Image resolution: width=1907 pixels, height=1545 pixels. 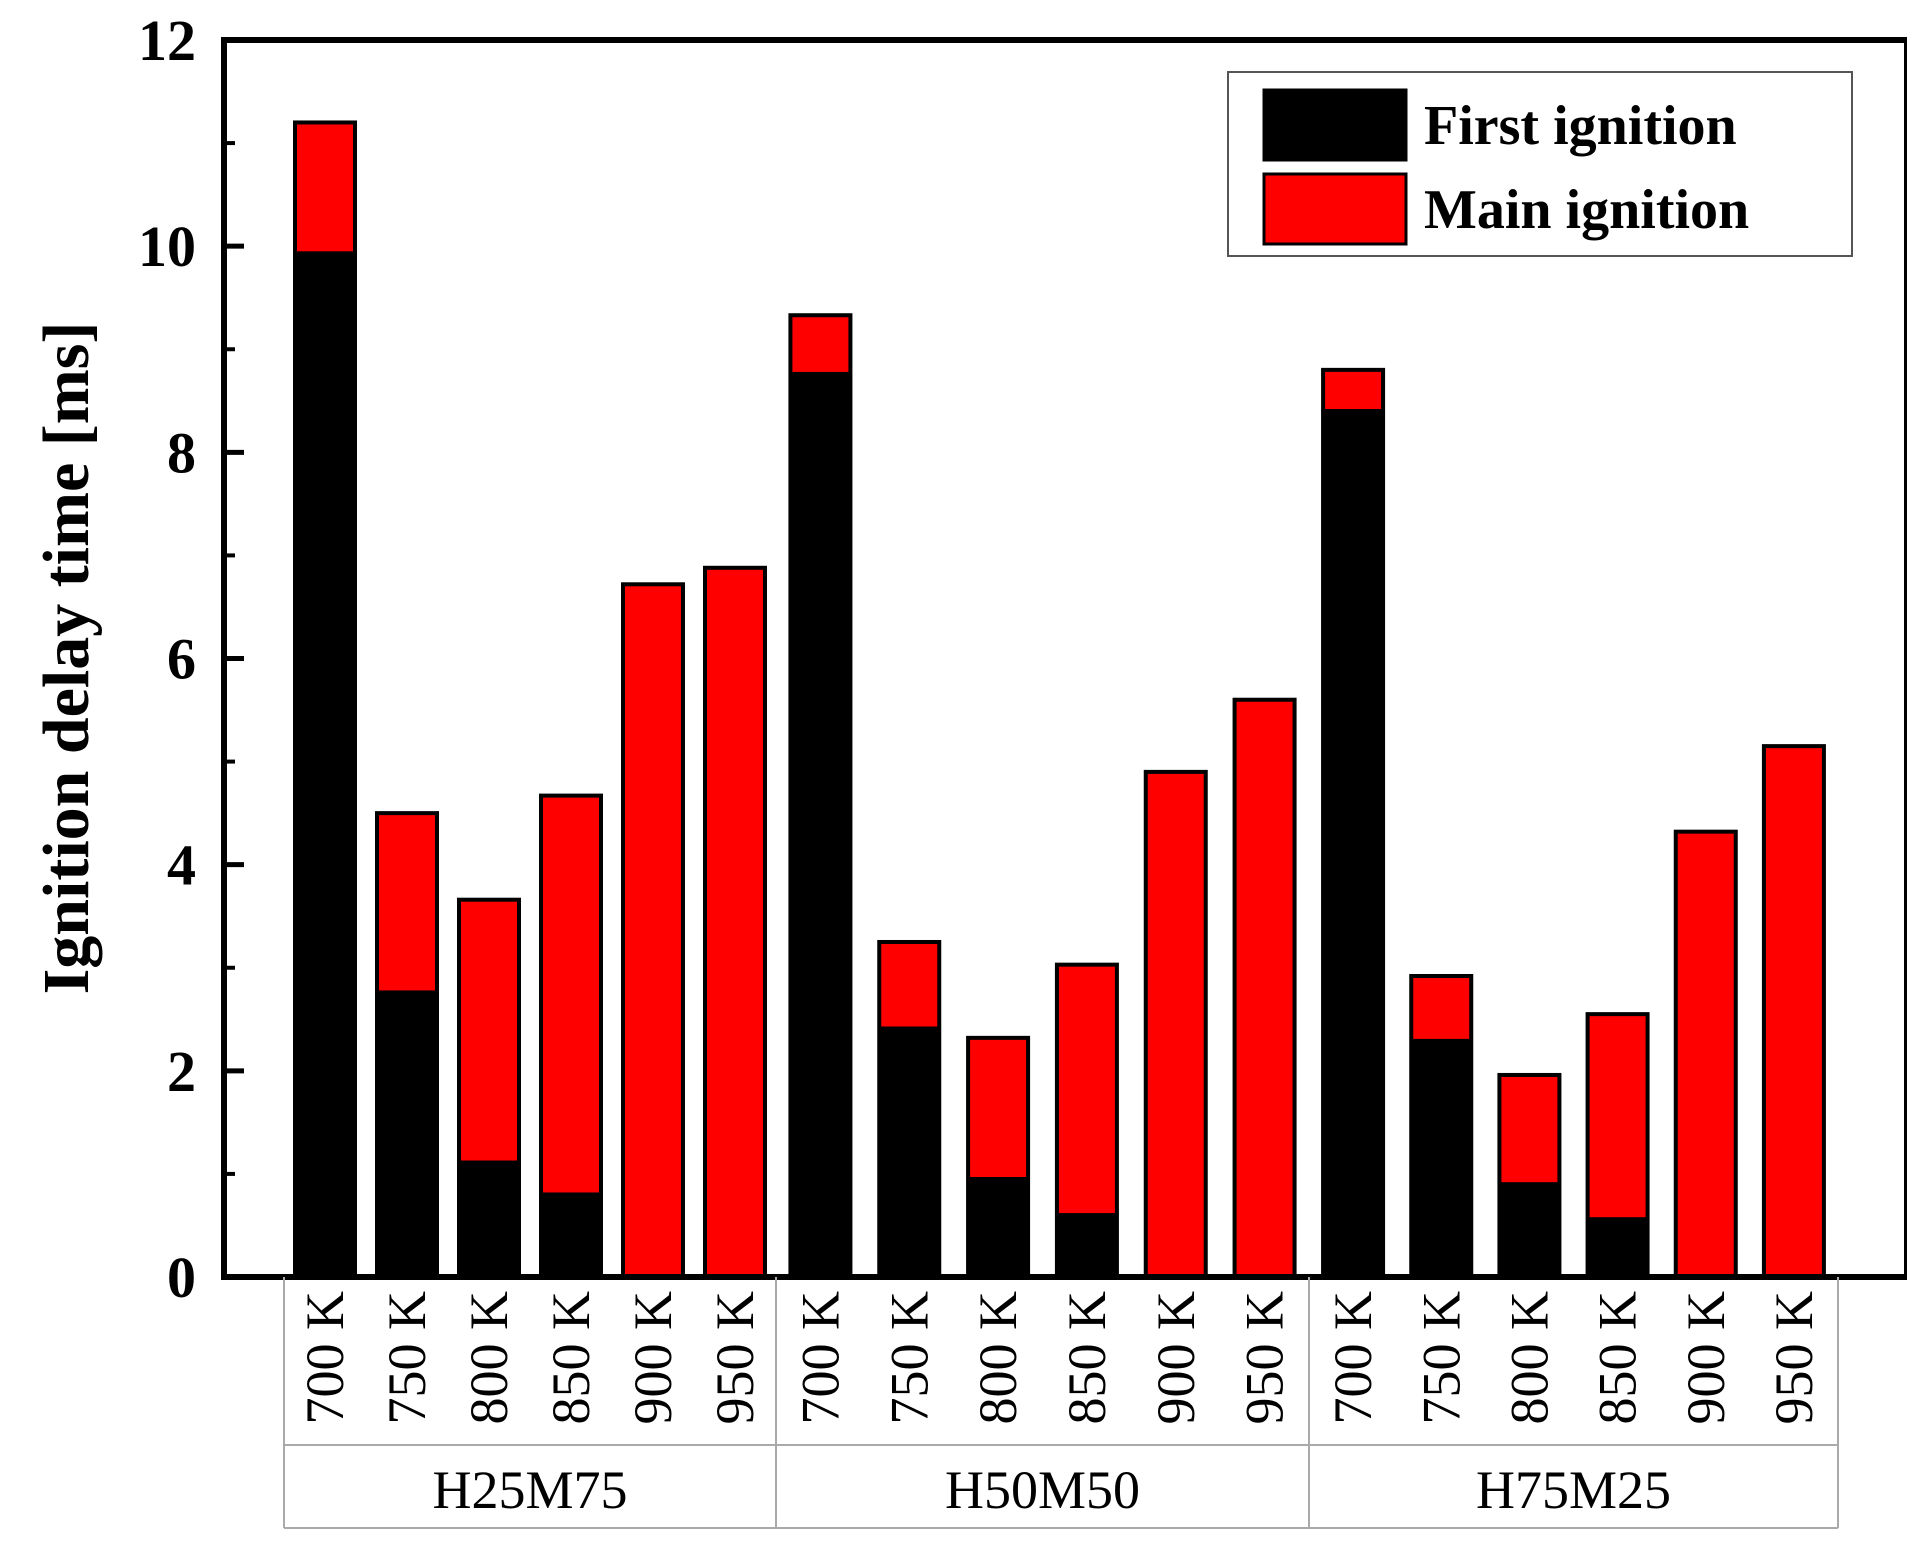 What do you see at coordinates (167, 246) in the screenshot?
I see `y-tick-label: 10` at bounding box center [167, 246].